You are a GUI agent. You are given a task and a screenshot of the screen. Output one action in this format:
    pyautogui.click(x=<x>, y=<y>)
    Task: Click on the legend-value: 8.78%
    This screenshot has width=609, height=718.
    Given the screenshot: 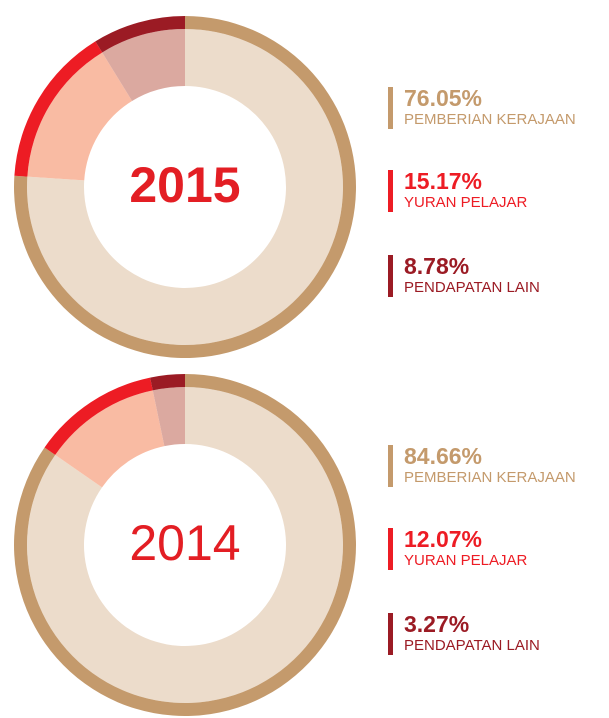 What is the action you would take?
    pyautogui.click(x=436, y=266)
    